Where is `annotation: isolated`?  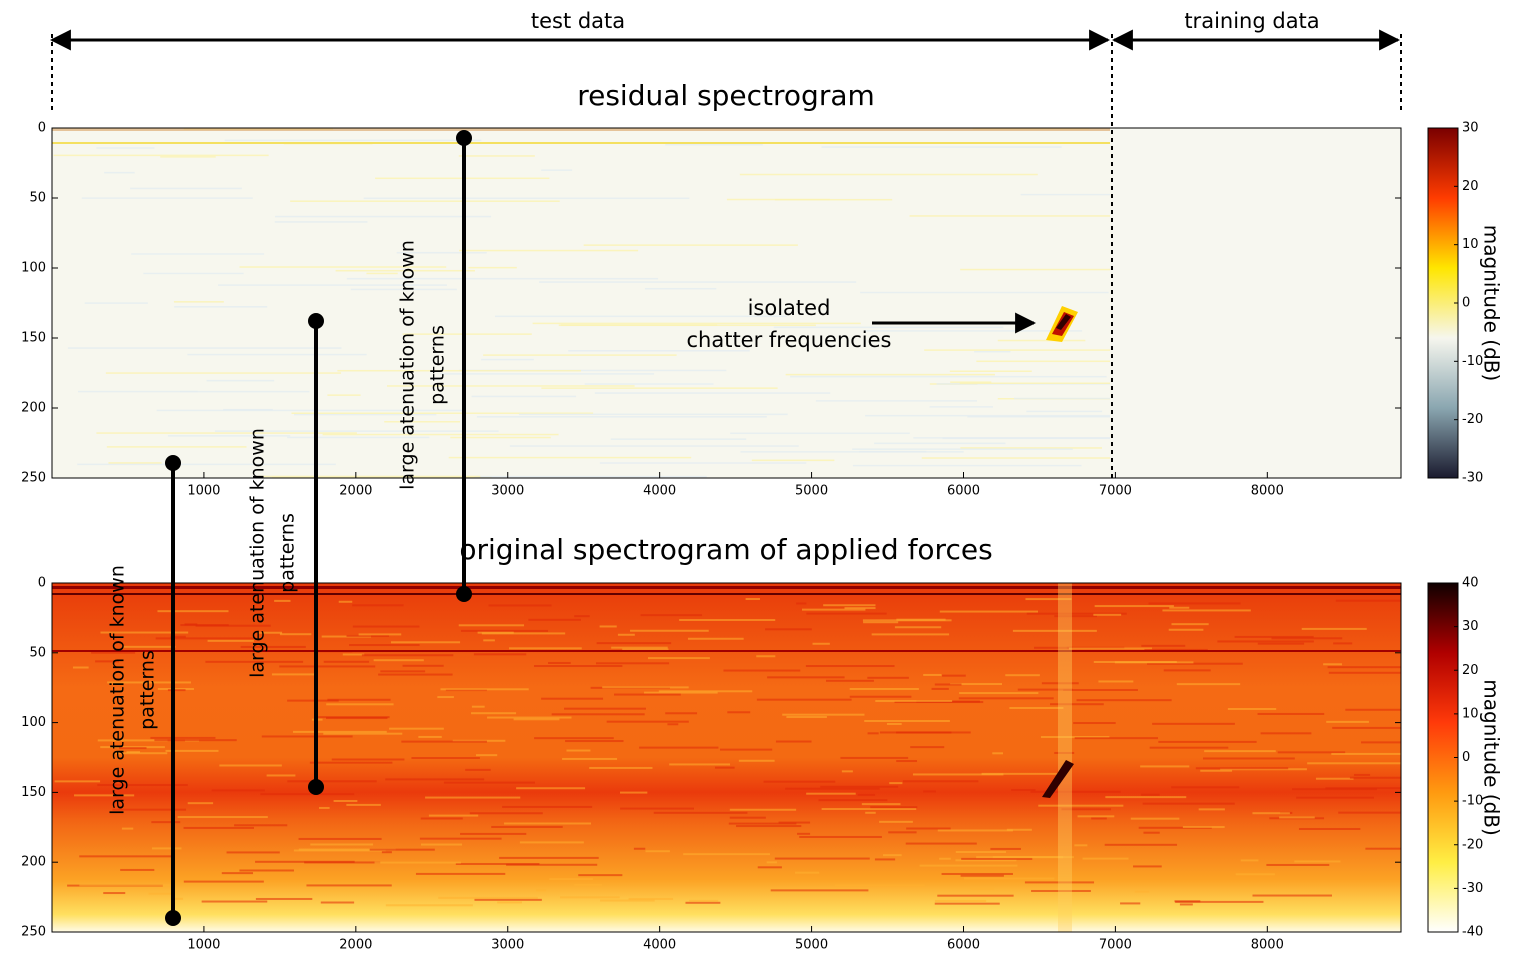
annotation: isolated is located at coordinates (789, 308).